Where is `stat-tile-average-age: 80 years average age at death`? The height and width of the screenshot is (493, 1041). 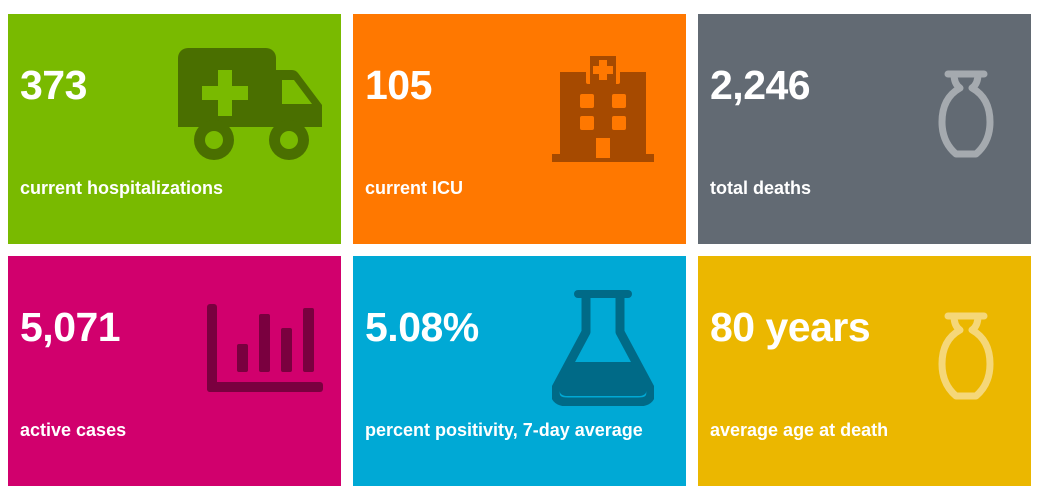 stat-tile-average-age: 80 years average age at death is located at coordinates (864, 371).